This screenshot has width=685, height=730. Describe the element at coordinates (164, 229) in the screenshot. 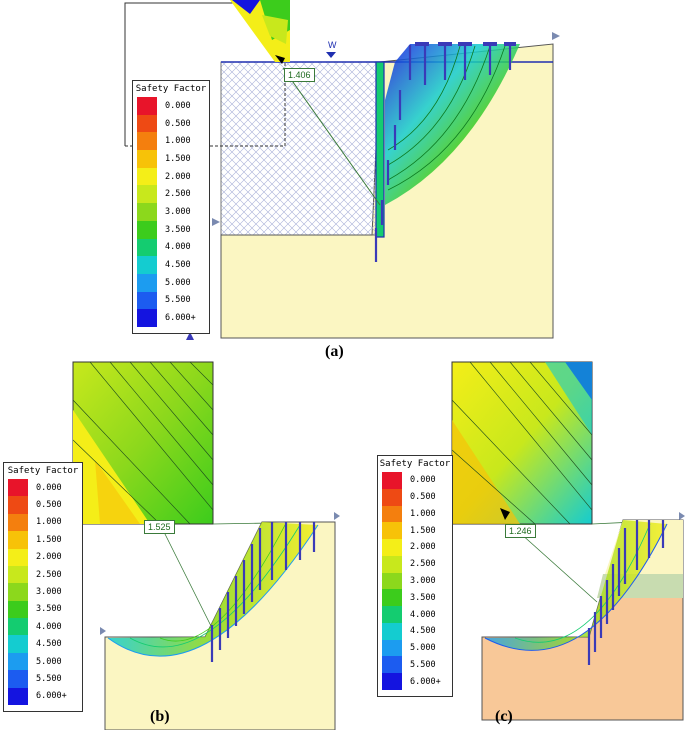

I see `legend-item: 3.500` at that location.